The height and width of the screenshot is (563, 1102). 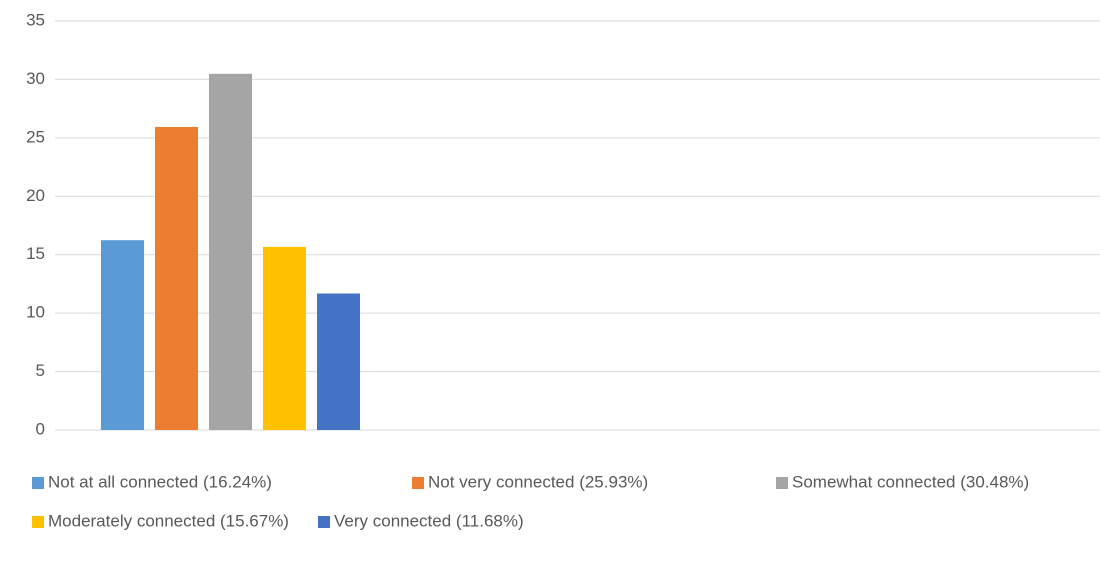 I want to click on y-tick-label: 0, so click(x=40, y=428).